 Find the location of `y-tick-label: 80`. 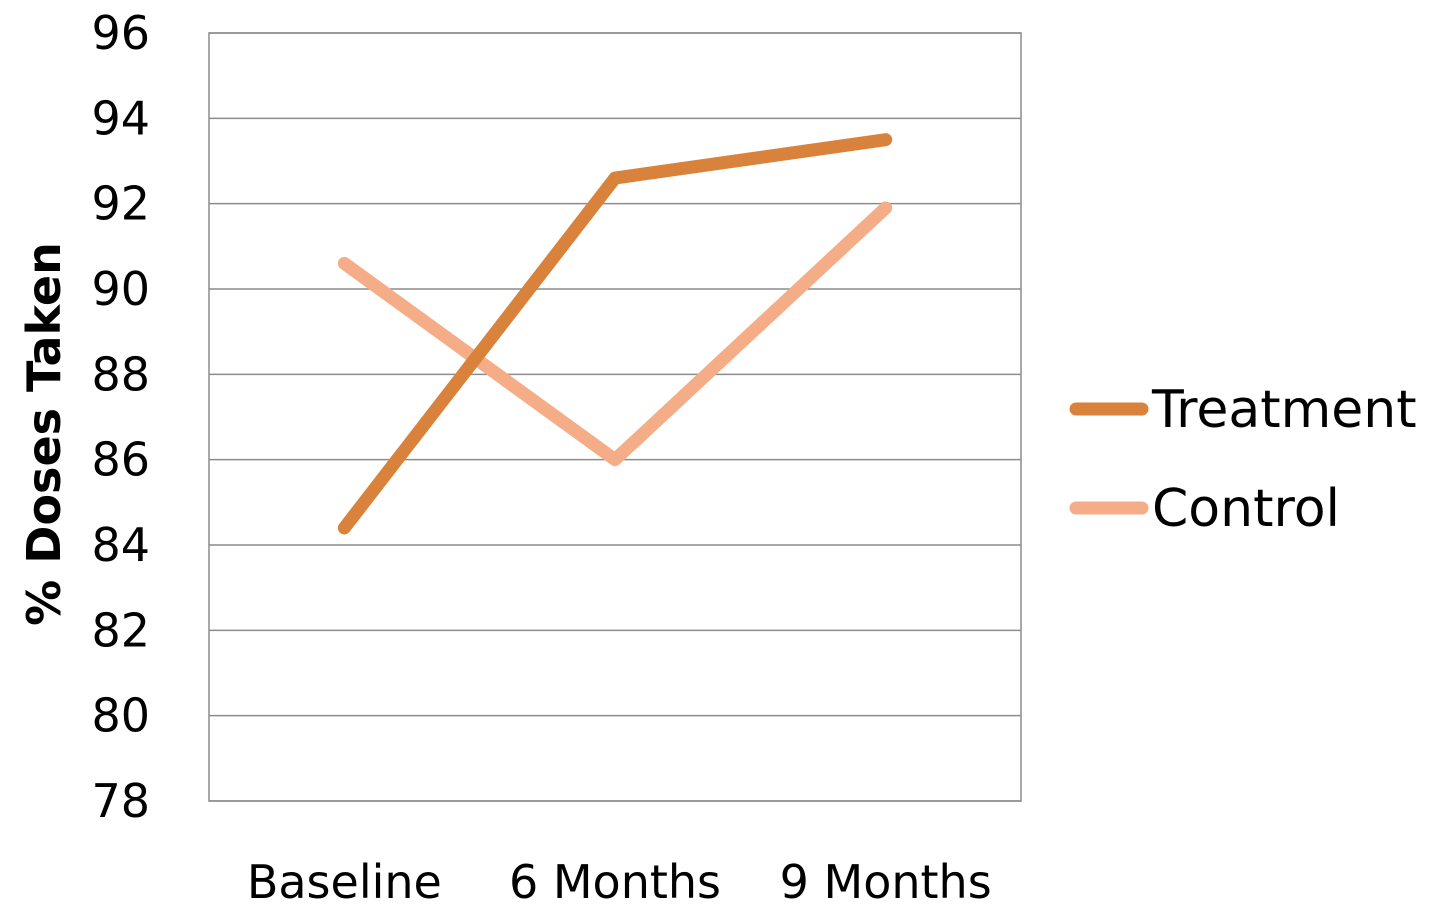

y-tick-label: 80 is located at coordinates (120, 716).